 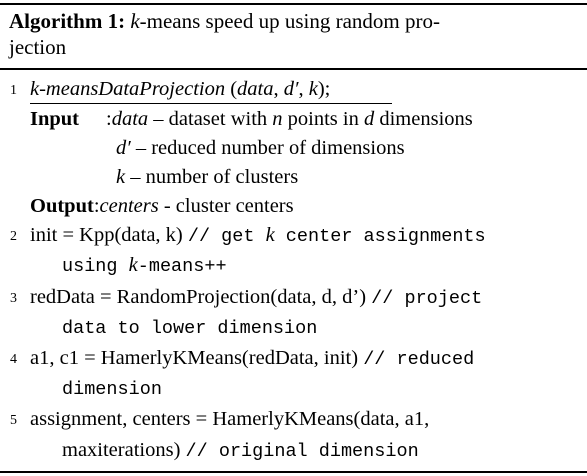 What do you see at coordinates (135, 21) in the screenshot?
I see `caption-k: k` at bounding box center [135, 21].